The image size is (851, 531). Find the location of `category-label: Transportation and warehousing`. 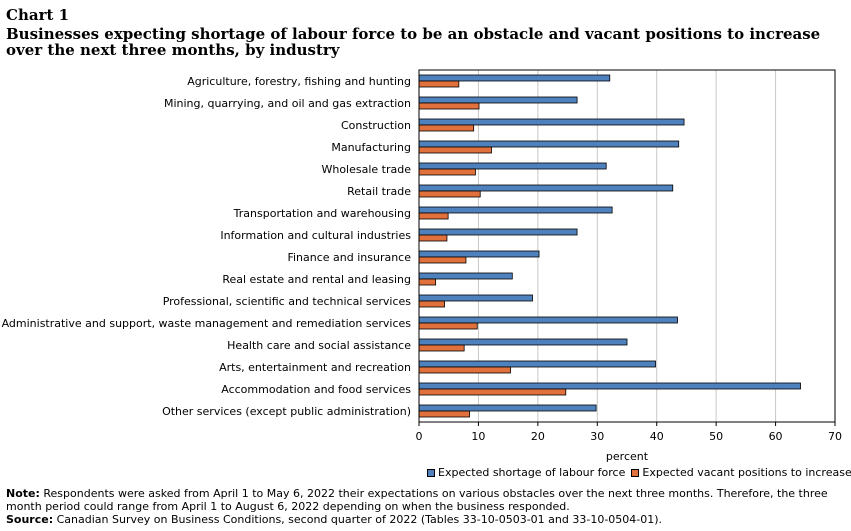

category-label: Transportation and warehousing is located at coordinates (322, 213).